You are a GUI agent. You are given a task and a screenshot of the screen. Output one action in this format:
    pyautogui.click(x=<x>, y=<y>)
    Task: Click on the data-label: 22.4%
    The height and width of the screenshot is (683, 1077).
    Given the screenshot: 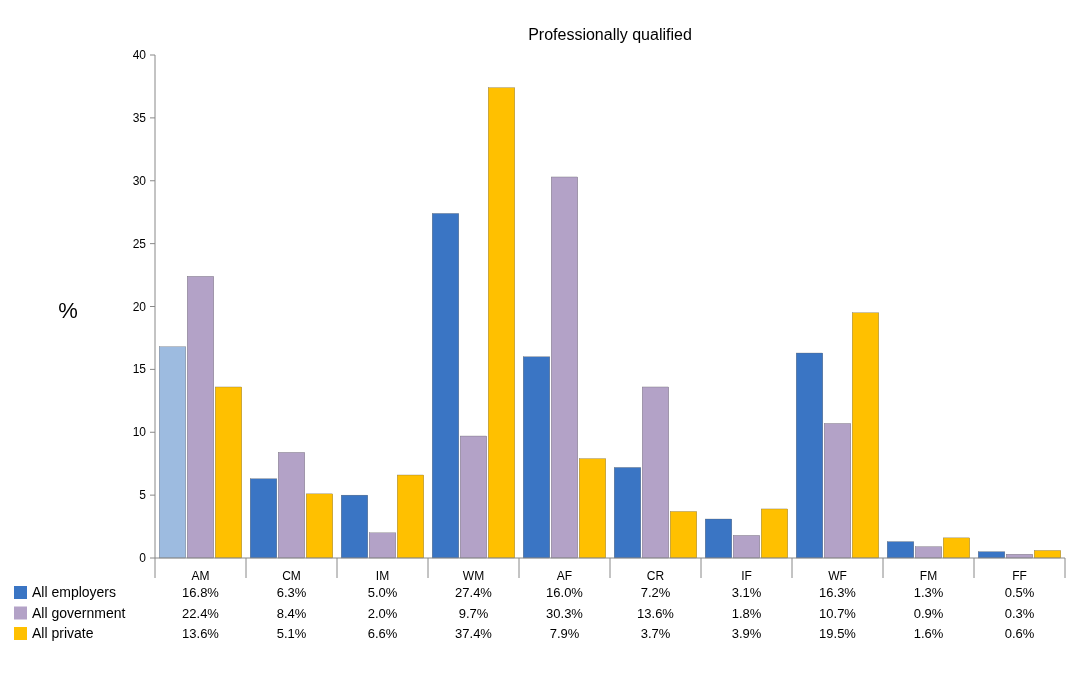 What is the action you would take?
    pyautogui.click(x=201, y=613)
    